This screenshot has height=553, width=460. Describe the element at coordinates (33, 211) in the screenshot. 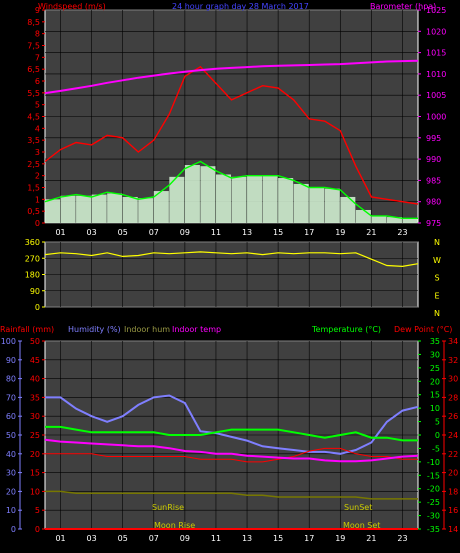

I see `wind-y-tick-label: 0,5` at that location.